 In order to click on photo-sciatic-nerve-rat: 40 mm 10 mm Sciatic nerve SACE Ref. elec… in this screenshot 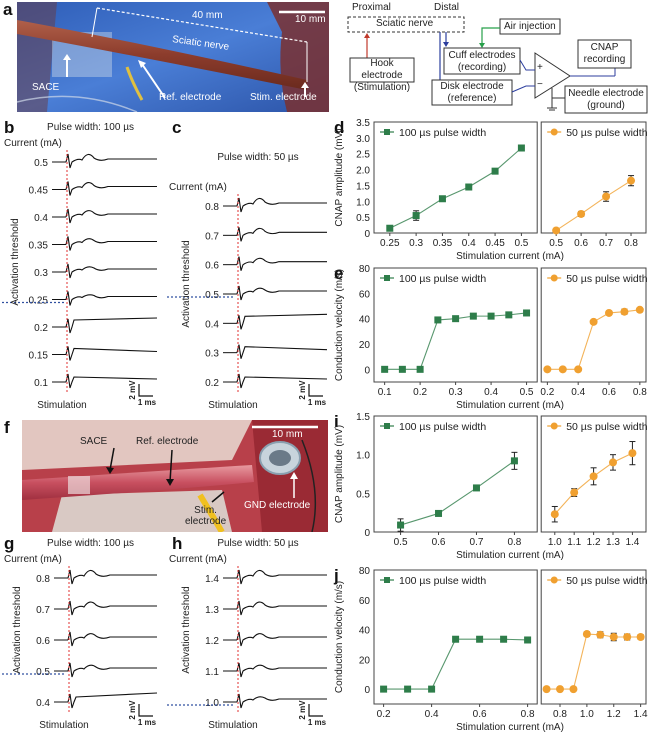, I will do `click(173, 57)`.